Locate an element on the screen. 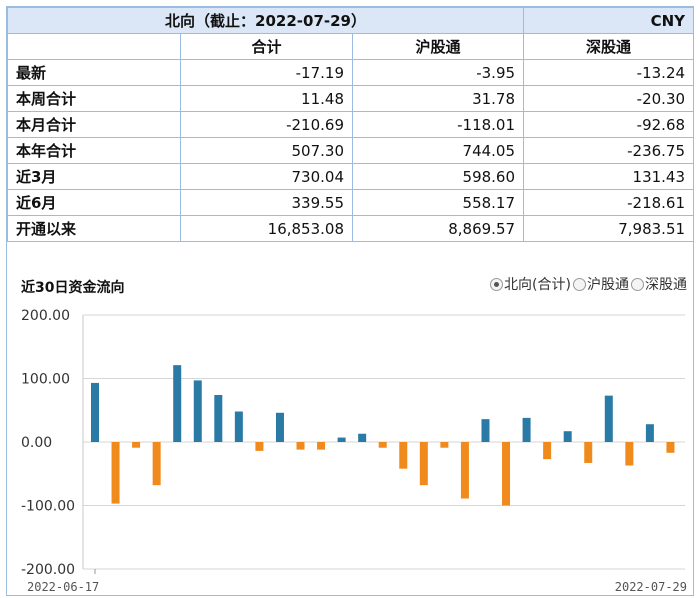 The height and width of the screenshot is (598, 700). header-shanghai: 沪股通 is located at coordinates (438, 46).